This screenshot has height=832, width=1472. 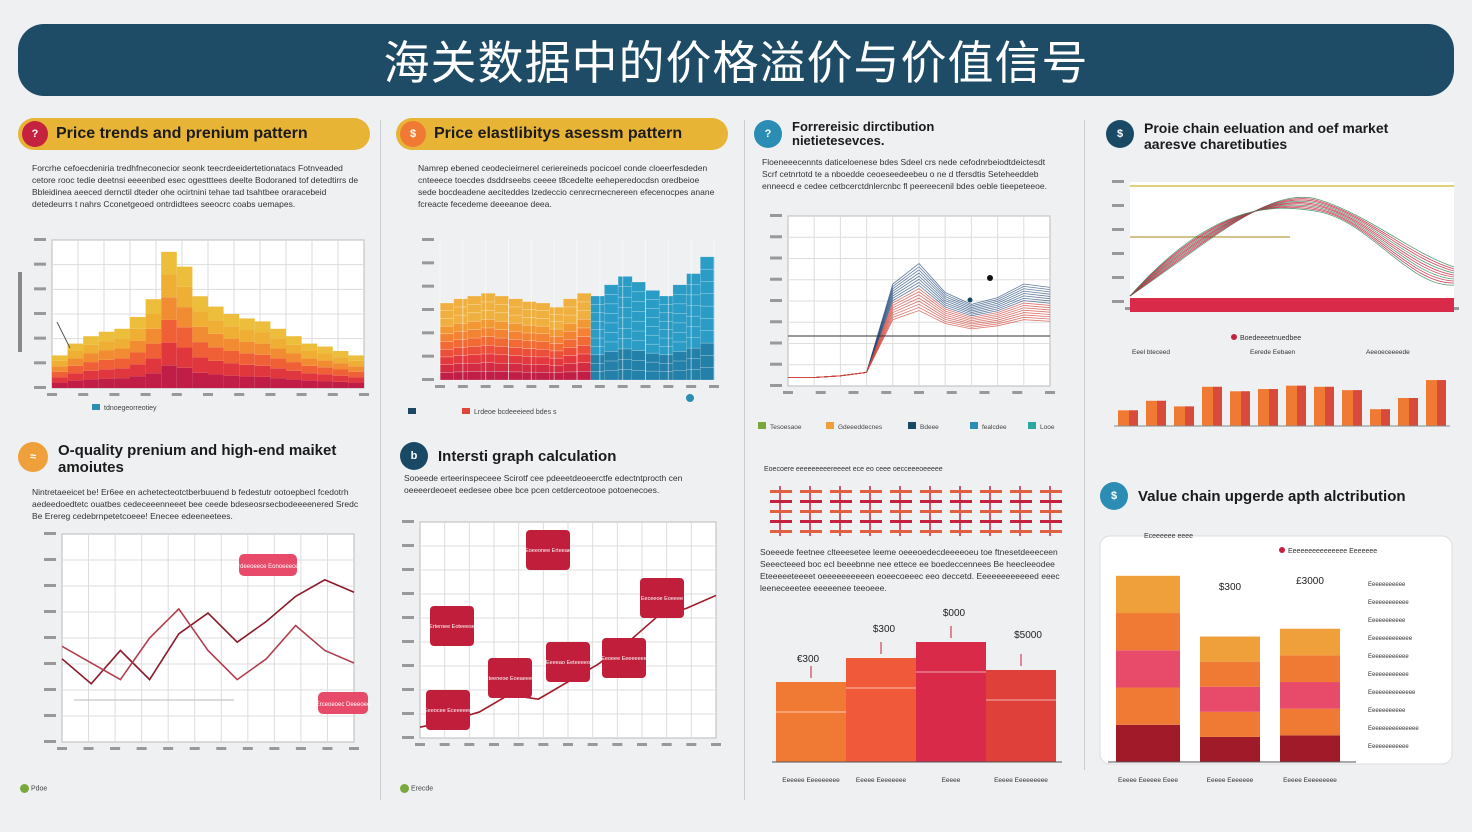 What do you see at coordinates (1234, 337) in the screenshot?
I see `legend-dot` at bounding box center [1234, 337].